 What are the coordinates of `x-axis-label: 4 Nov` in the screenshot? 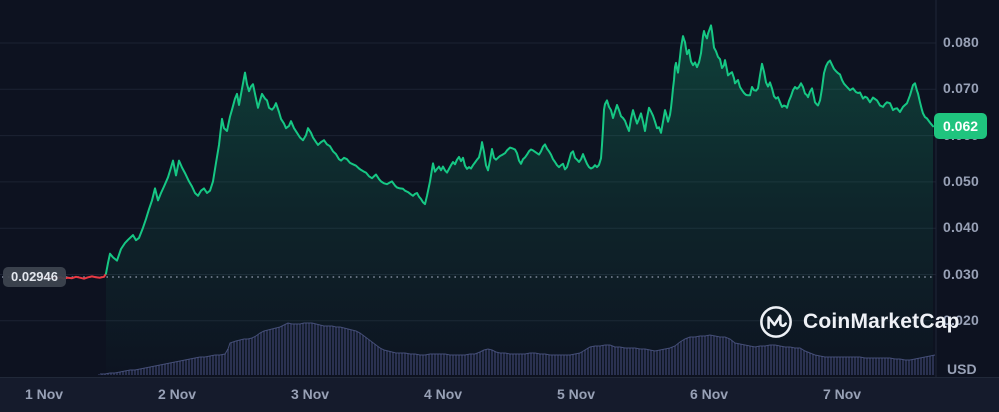 It's located at (443, 394).